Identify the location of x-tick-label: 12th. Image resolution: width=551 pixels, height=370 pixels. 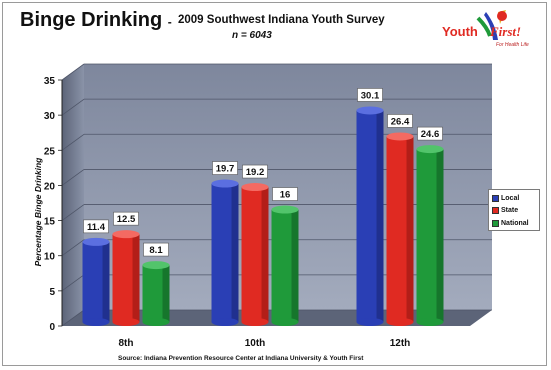
(400, 343).